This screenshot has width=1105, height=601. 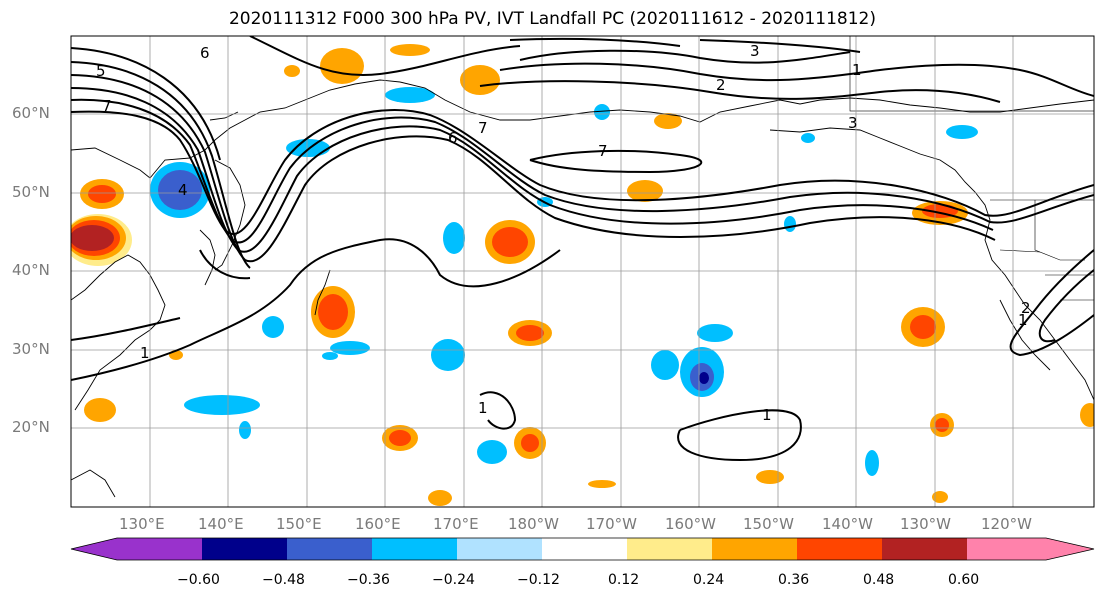 What do you see at coordinates (624, 580) in the screenshot?
I see `colorbar-tick-label: 0.12` at bounding box center [624, 580].